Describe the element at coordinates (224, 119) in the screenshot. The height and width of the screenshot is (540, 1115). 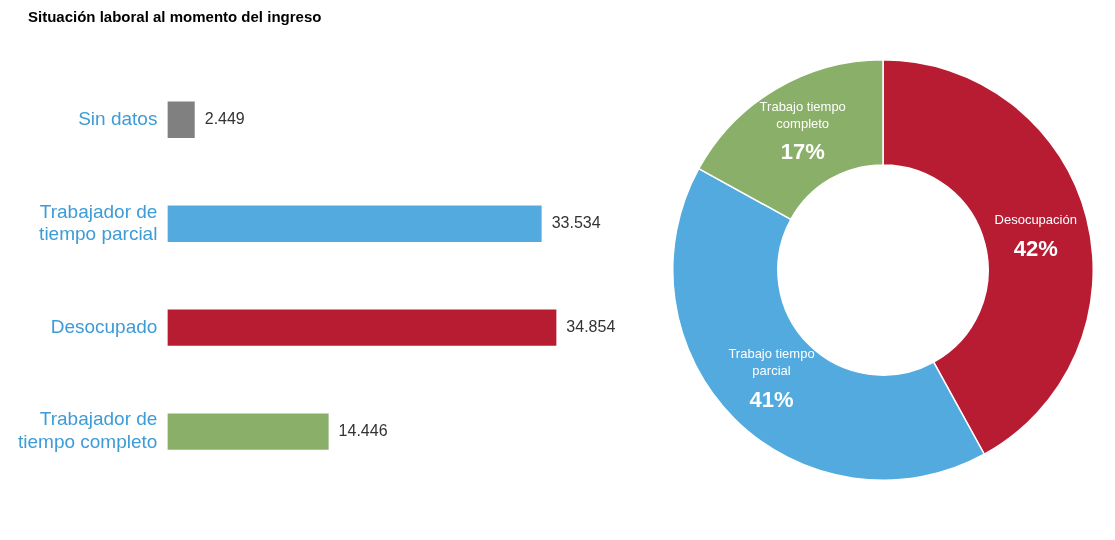
I see `data-label: 2.449` at that location.